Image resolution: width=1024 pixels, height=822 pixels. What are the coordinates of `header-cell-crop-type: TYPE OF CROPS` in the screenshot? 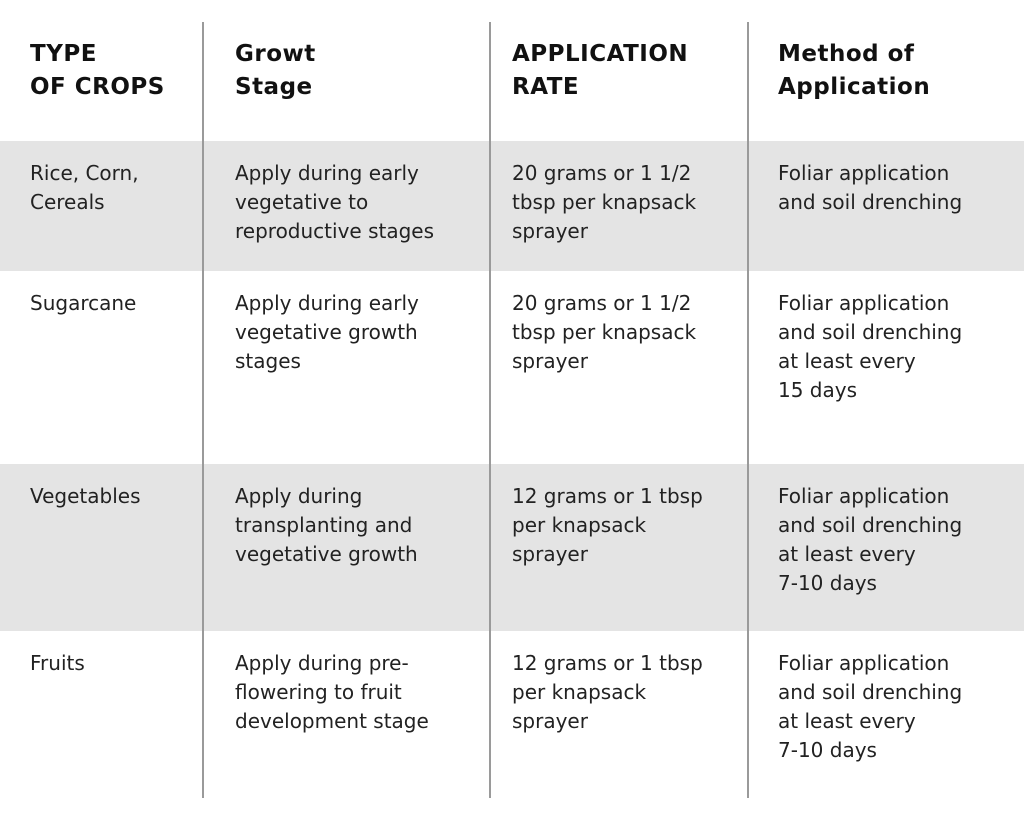 It's located at (101, 70).